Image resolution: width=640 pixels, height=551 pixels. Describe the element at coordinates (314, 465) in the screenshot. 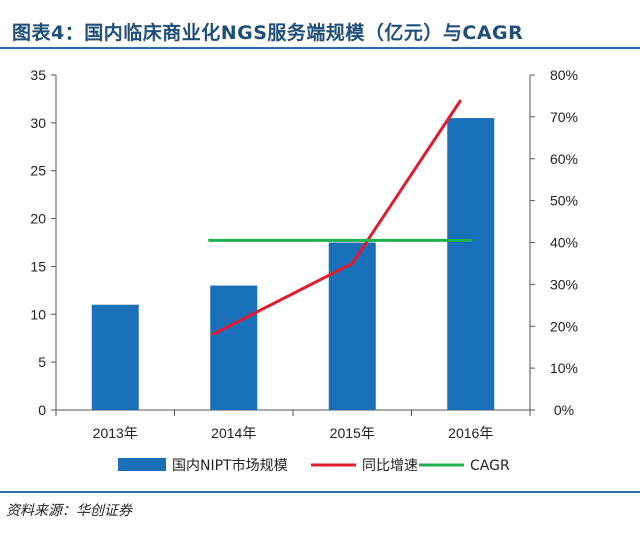

I see `chart-legend: 国内NIPT市场规模 同比增速 CAGR` at that location.